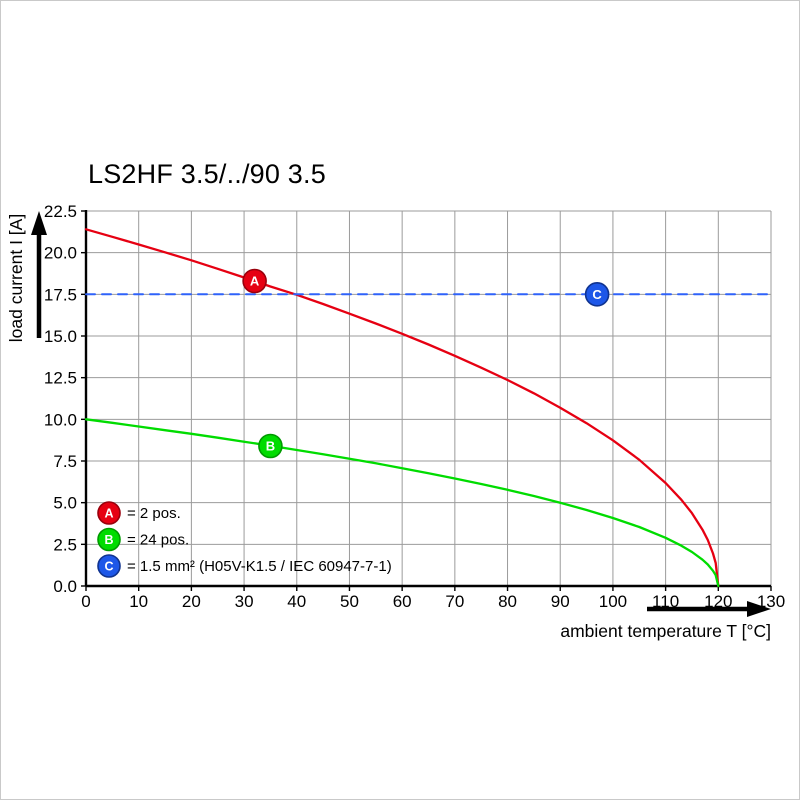 The image size is (800, 800). I want to click on series-b-badge, so click(109, 539).